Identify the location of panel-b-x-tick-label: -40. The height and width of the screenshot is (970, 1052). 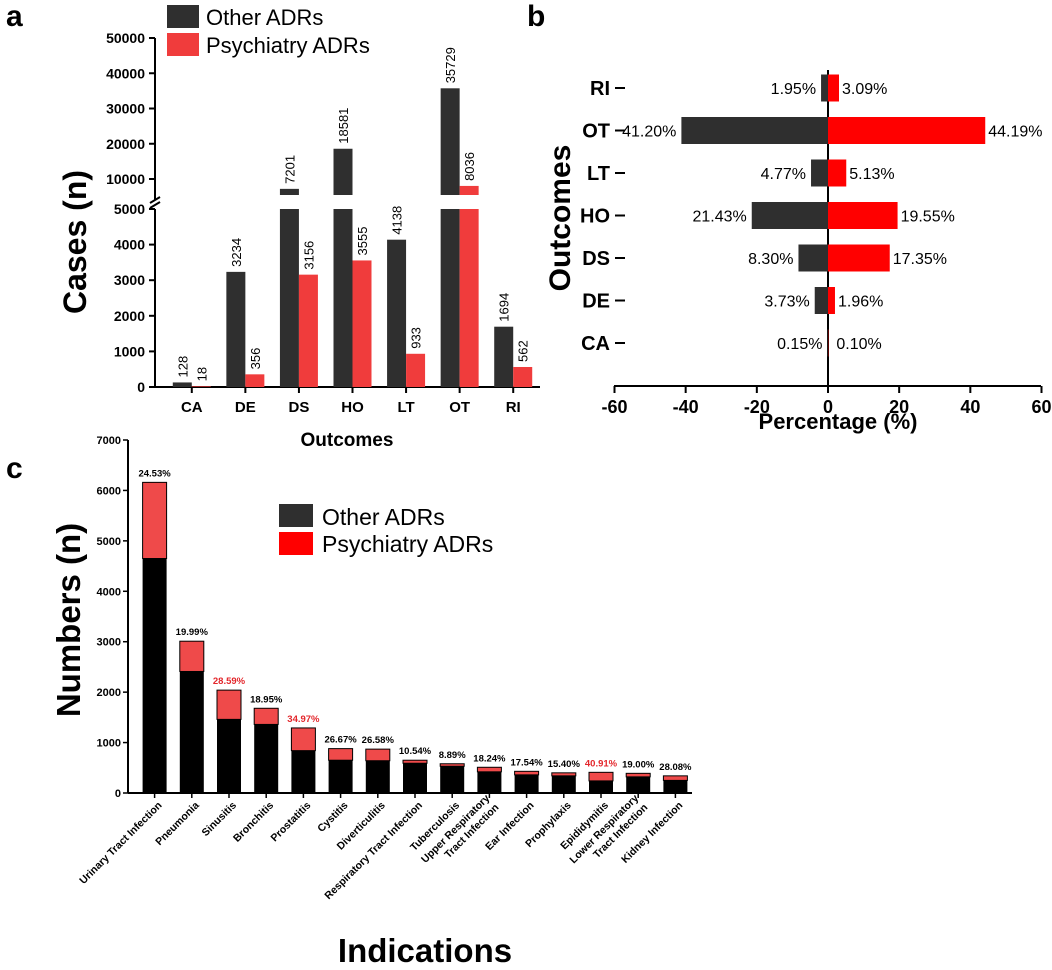
(686, 407).